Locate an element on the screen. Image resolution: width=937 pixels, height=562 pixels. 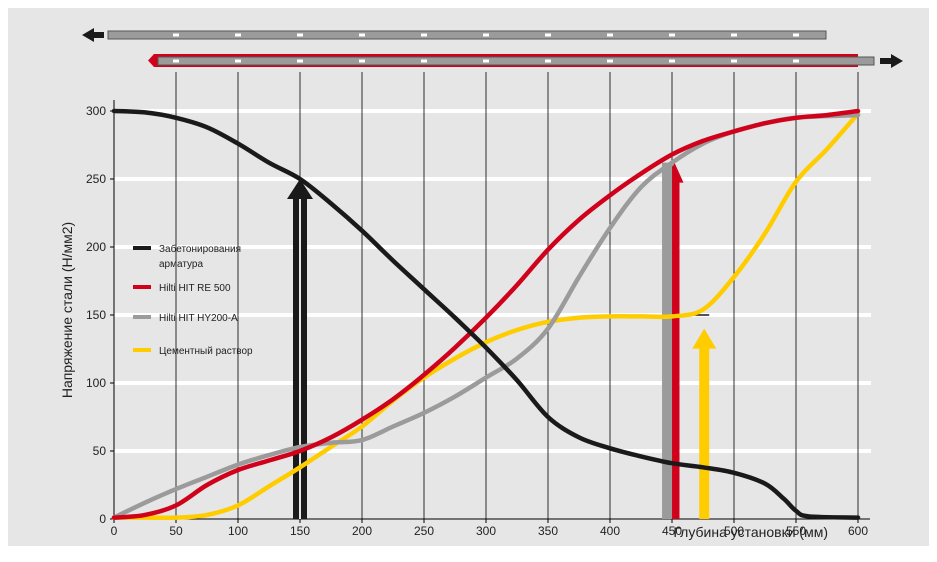
x-tick-label: 550 is located at coordinates (796, 531).